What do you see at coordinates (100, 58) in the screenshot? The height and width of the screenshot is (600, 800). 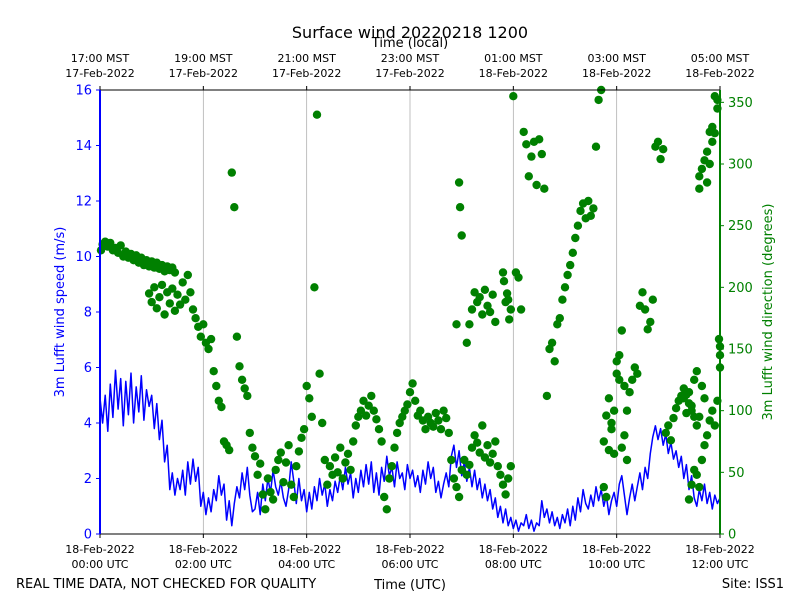 I see `x-tick-label-top-time: 17:00 MST` at bounding box center [100, 58].